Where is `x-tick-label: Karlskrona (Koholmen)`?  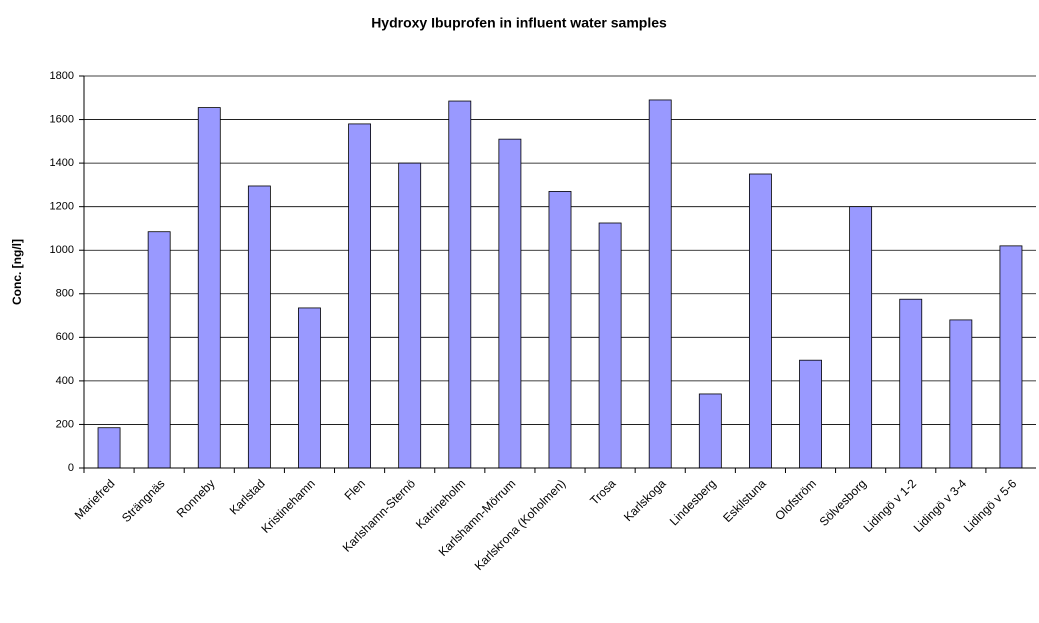
x-tick-label: Karlskrona (Koholmen) is located at coordinates (520, 524).